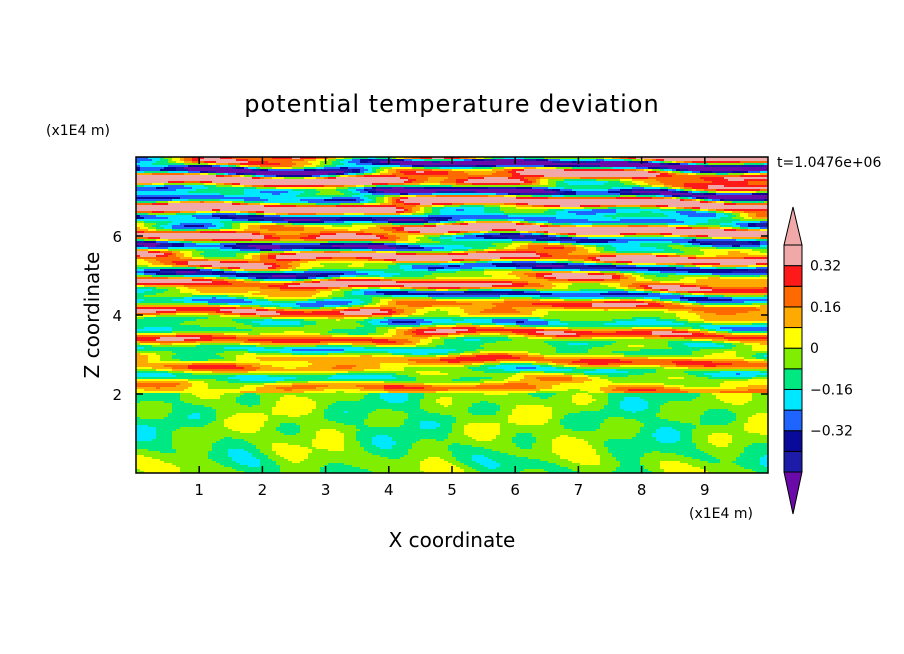 Image resolution: width=904 pixels, height=654 pixels. What do you see at coordinates (642, 490) in the screenshot?
I see `x-tick-label: 8` at bounding box center [642, 490].